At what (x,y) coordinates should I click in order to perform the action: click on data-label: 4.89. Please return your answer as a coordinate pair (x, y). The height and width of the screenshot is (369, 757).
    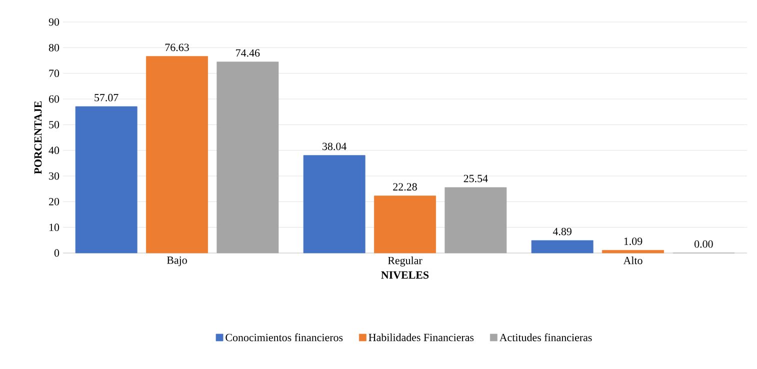
    Looking at the image, I should click on (562, 232).